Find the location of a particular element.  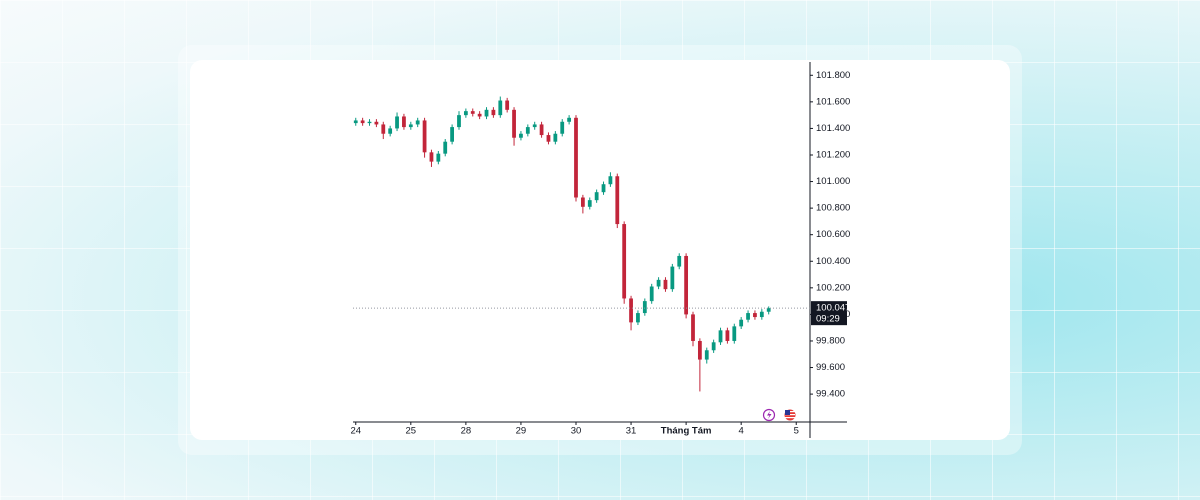

country-flag is located at coordinates (790, 415).